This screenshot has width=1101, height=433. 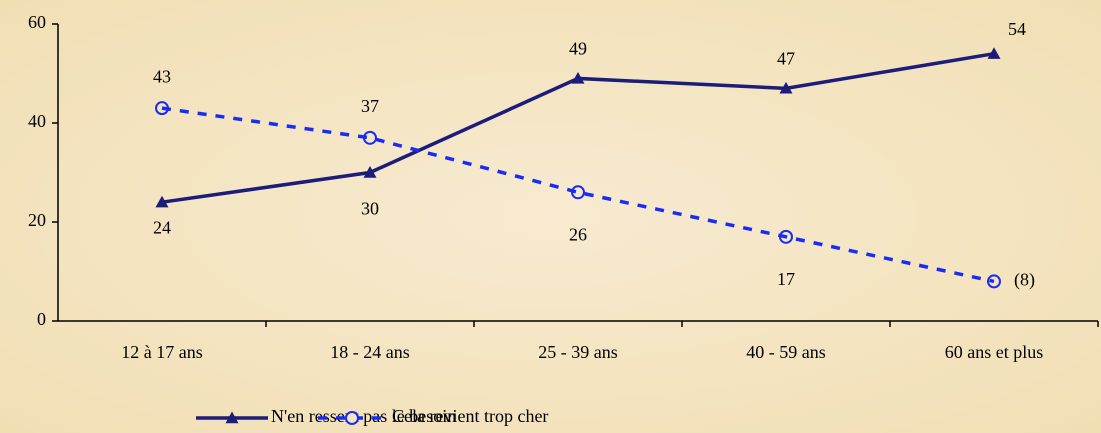 What do you see at coordinates (37, 22) in the screenshot?
I see `y-tick-label: 60` at bounding box center [37, 22].